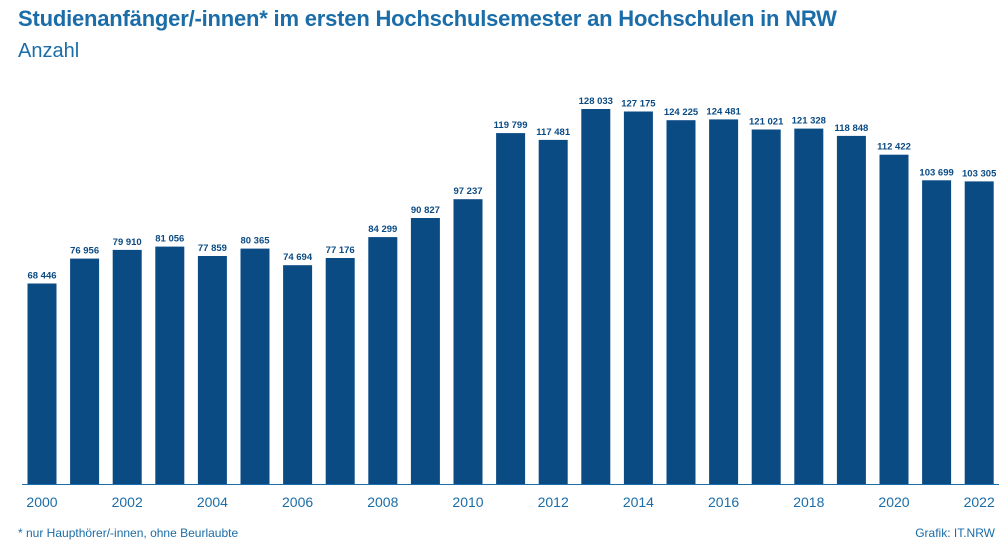 The width and height of the screenshot is (999, 550). What do you see at coordinates (467, 191) in the screenshot?
I see `value-label-2010: 97 237` at bounding box center [467, 191].